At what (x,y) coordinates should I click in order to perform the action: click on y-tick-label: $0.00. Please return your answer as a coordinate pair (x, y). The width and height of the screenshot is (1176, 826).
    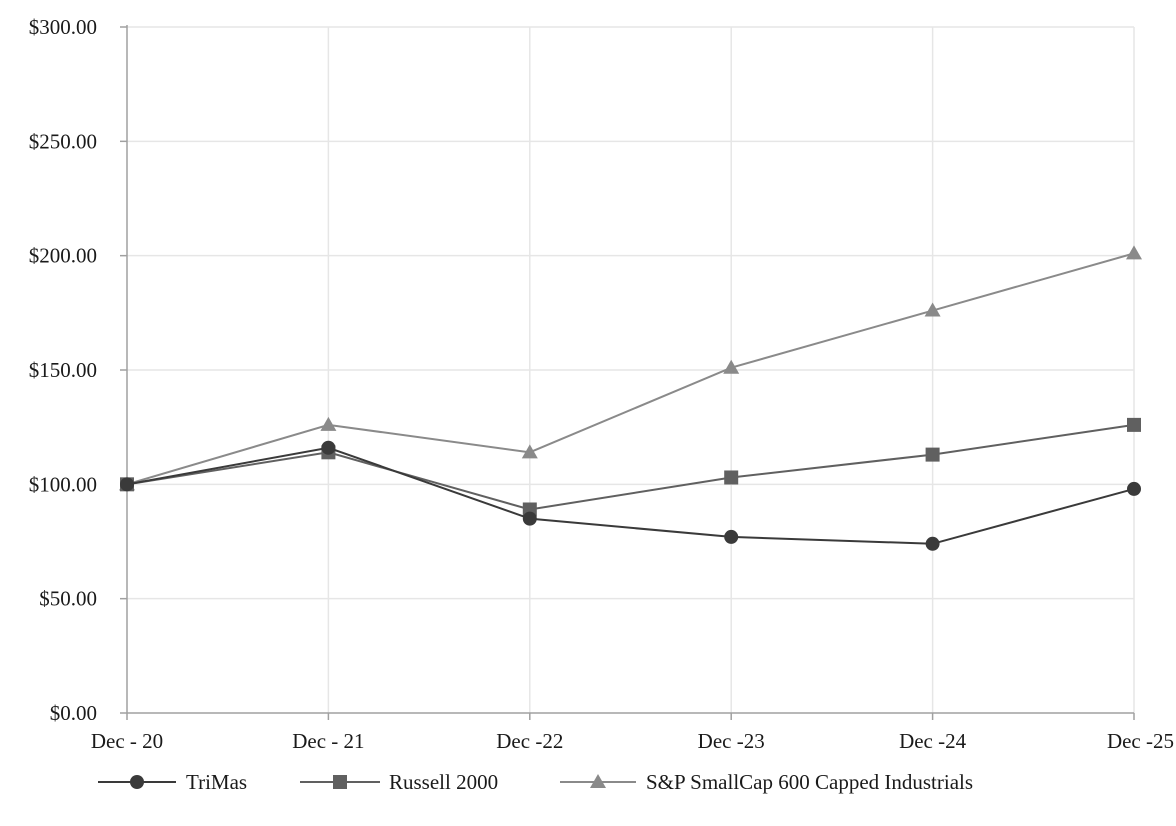
    Looking at the image, I should click on (73, 713).